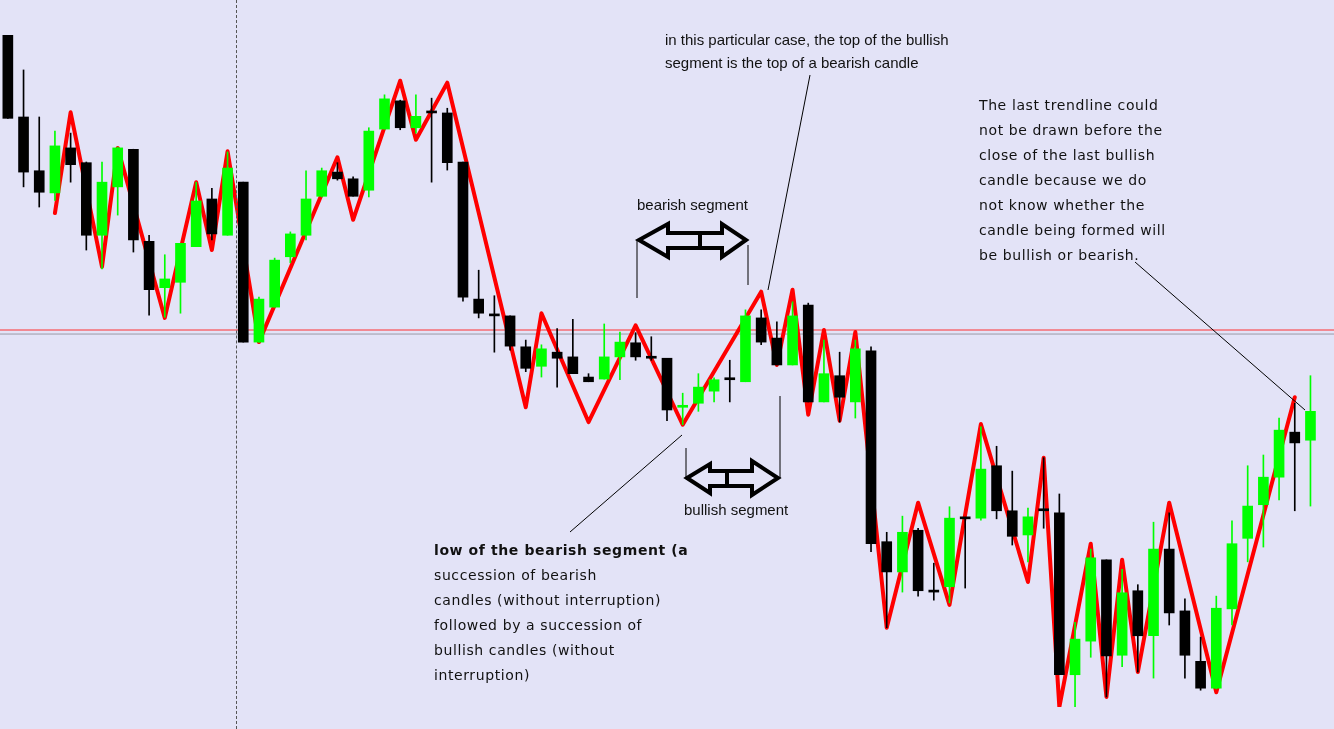  What do you see at coordinates (692, 205) in the screenshot?
I see `annotation: bearish segment` at bounding box center [692, 205].